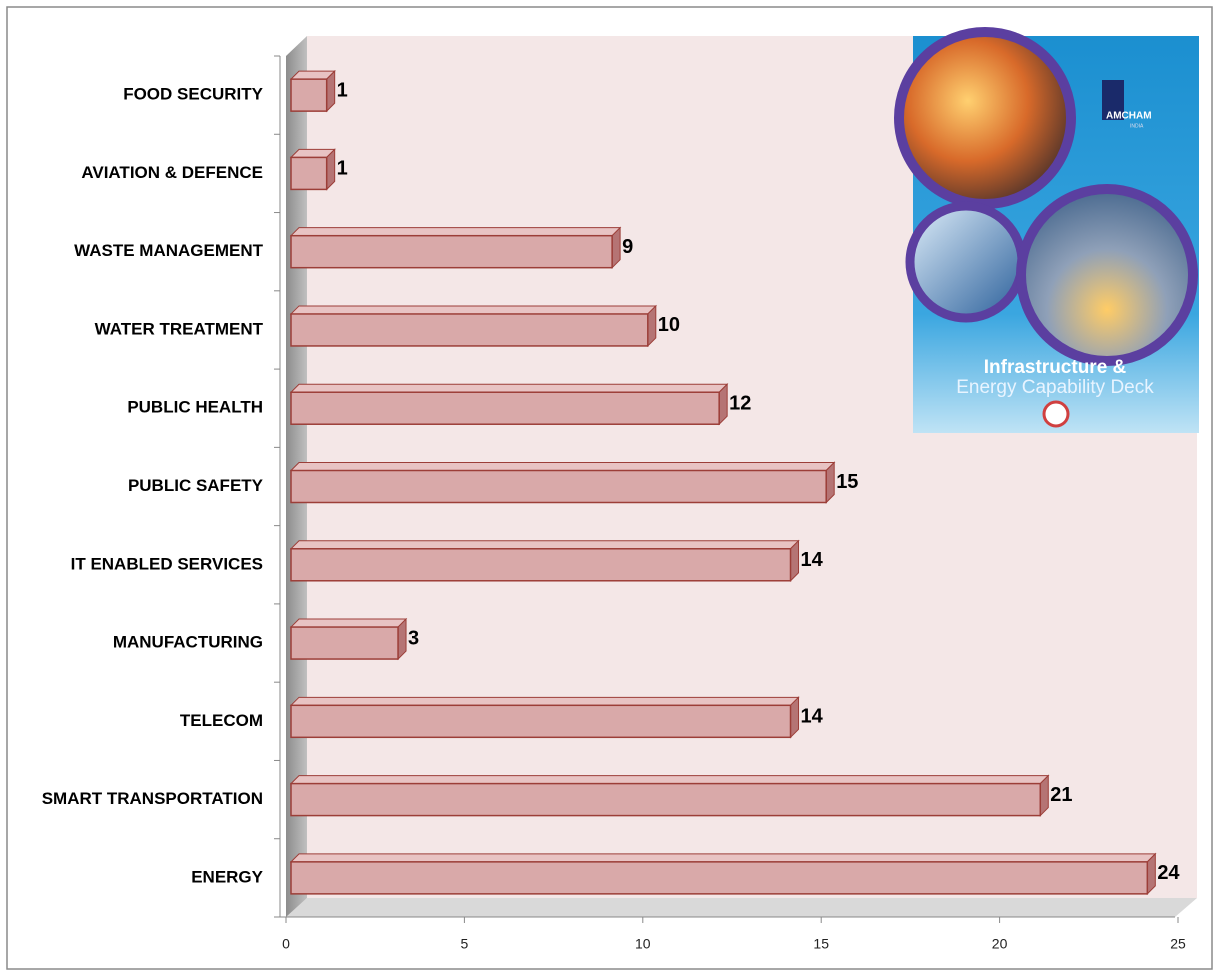 The width and height of the screenshot is (1219, 976). Describe the element at coordinates (669, 325) in the screenshot. I see `value-label: 10` at that location.